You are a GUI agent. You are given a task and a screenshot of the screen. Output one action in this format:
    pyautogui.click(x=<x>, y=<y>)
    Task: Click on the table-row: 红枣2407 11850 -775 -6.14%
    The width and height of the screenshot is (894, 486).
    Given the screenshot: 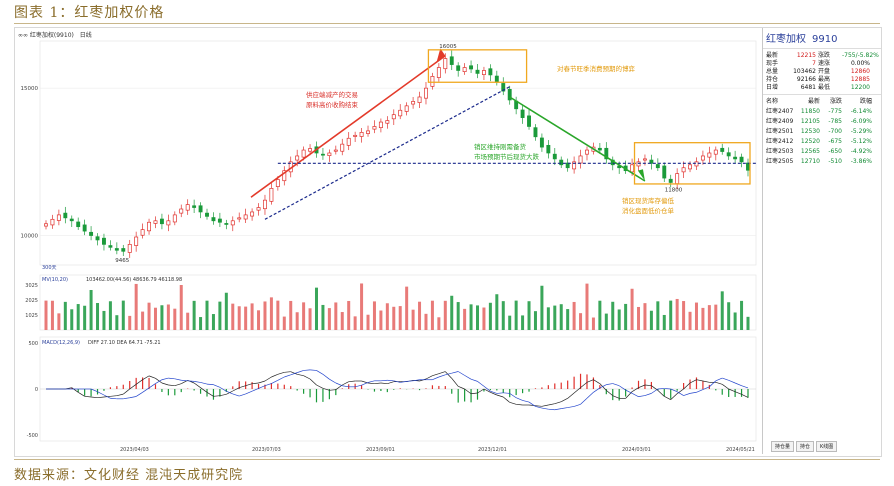 What is the action you would take?
    pyautogui.click(x=819, y=111)
    